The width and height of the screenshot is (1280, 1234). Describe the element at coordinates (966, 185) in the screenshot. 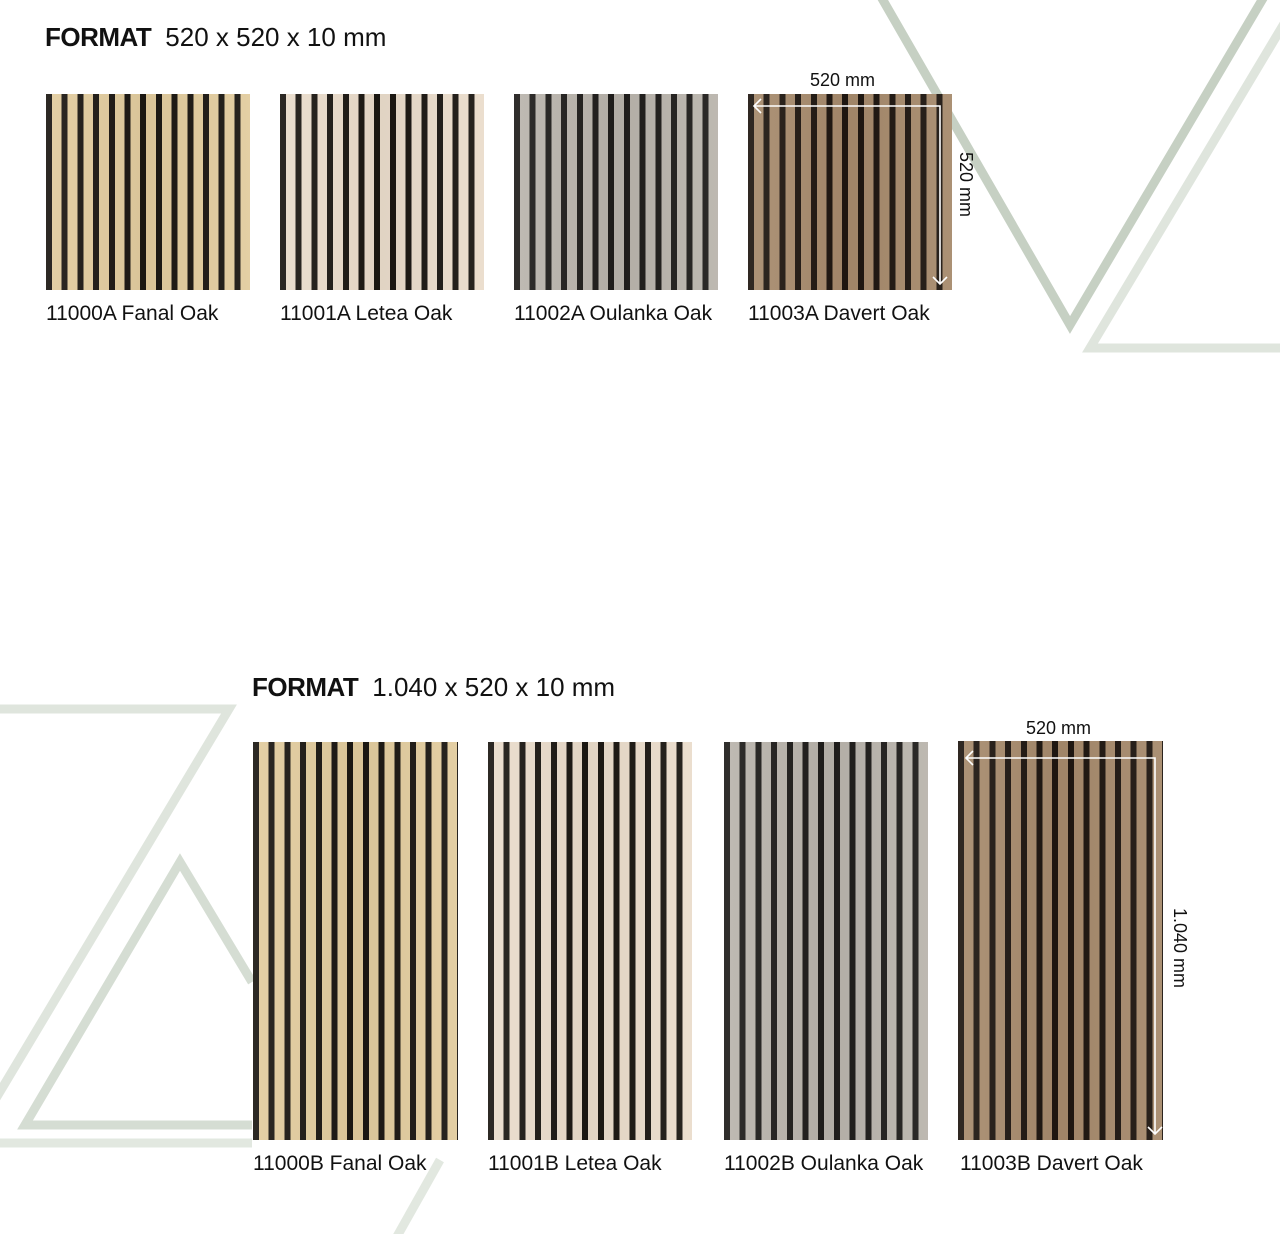

I see `height-dimension-label: 520 mm` at that location.